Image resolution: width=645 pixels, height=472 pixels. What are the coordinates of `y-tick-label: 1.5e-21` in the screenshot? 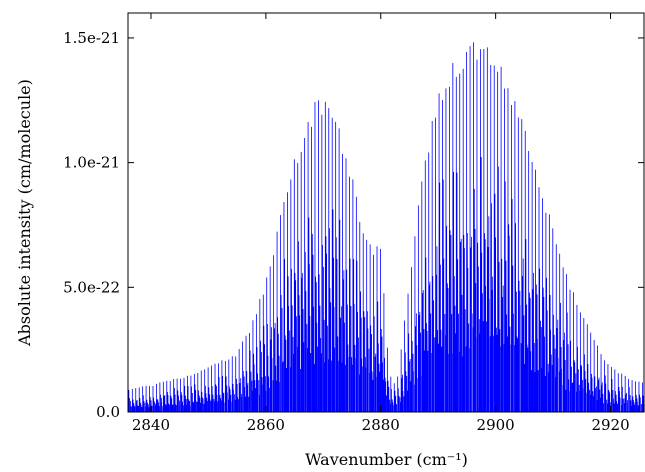 It's located at (91, 38).